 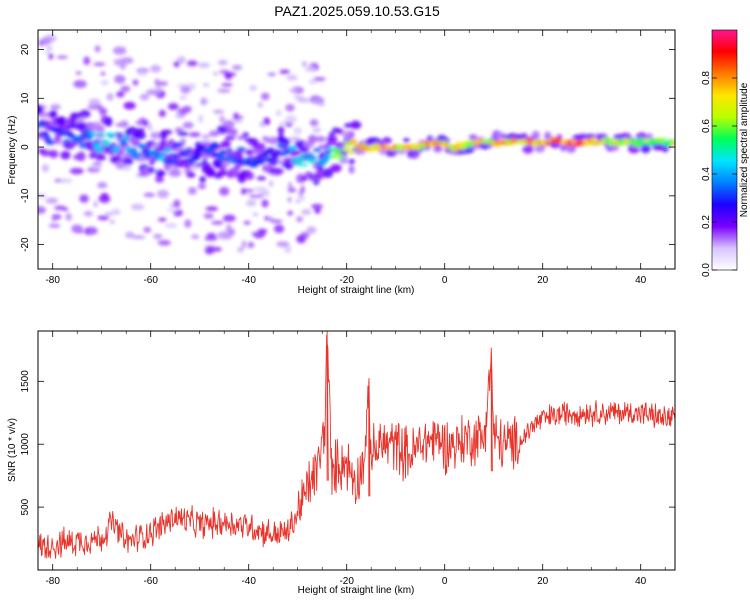 I want to click on snr-x-tick-label: -80, so click(x=52, y=581).